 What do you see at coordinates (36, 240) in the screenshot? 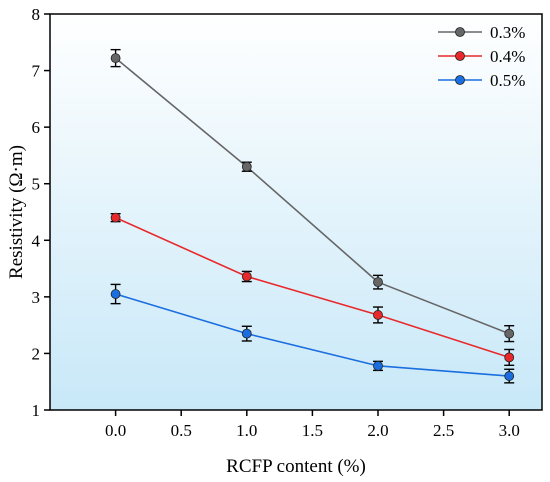
I see `y-tick-label: 4` at bounding box center [36, 240].